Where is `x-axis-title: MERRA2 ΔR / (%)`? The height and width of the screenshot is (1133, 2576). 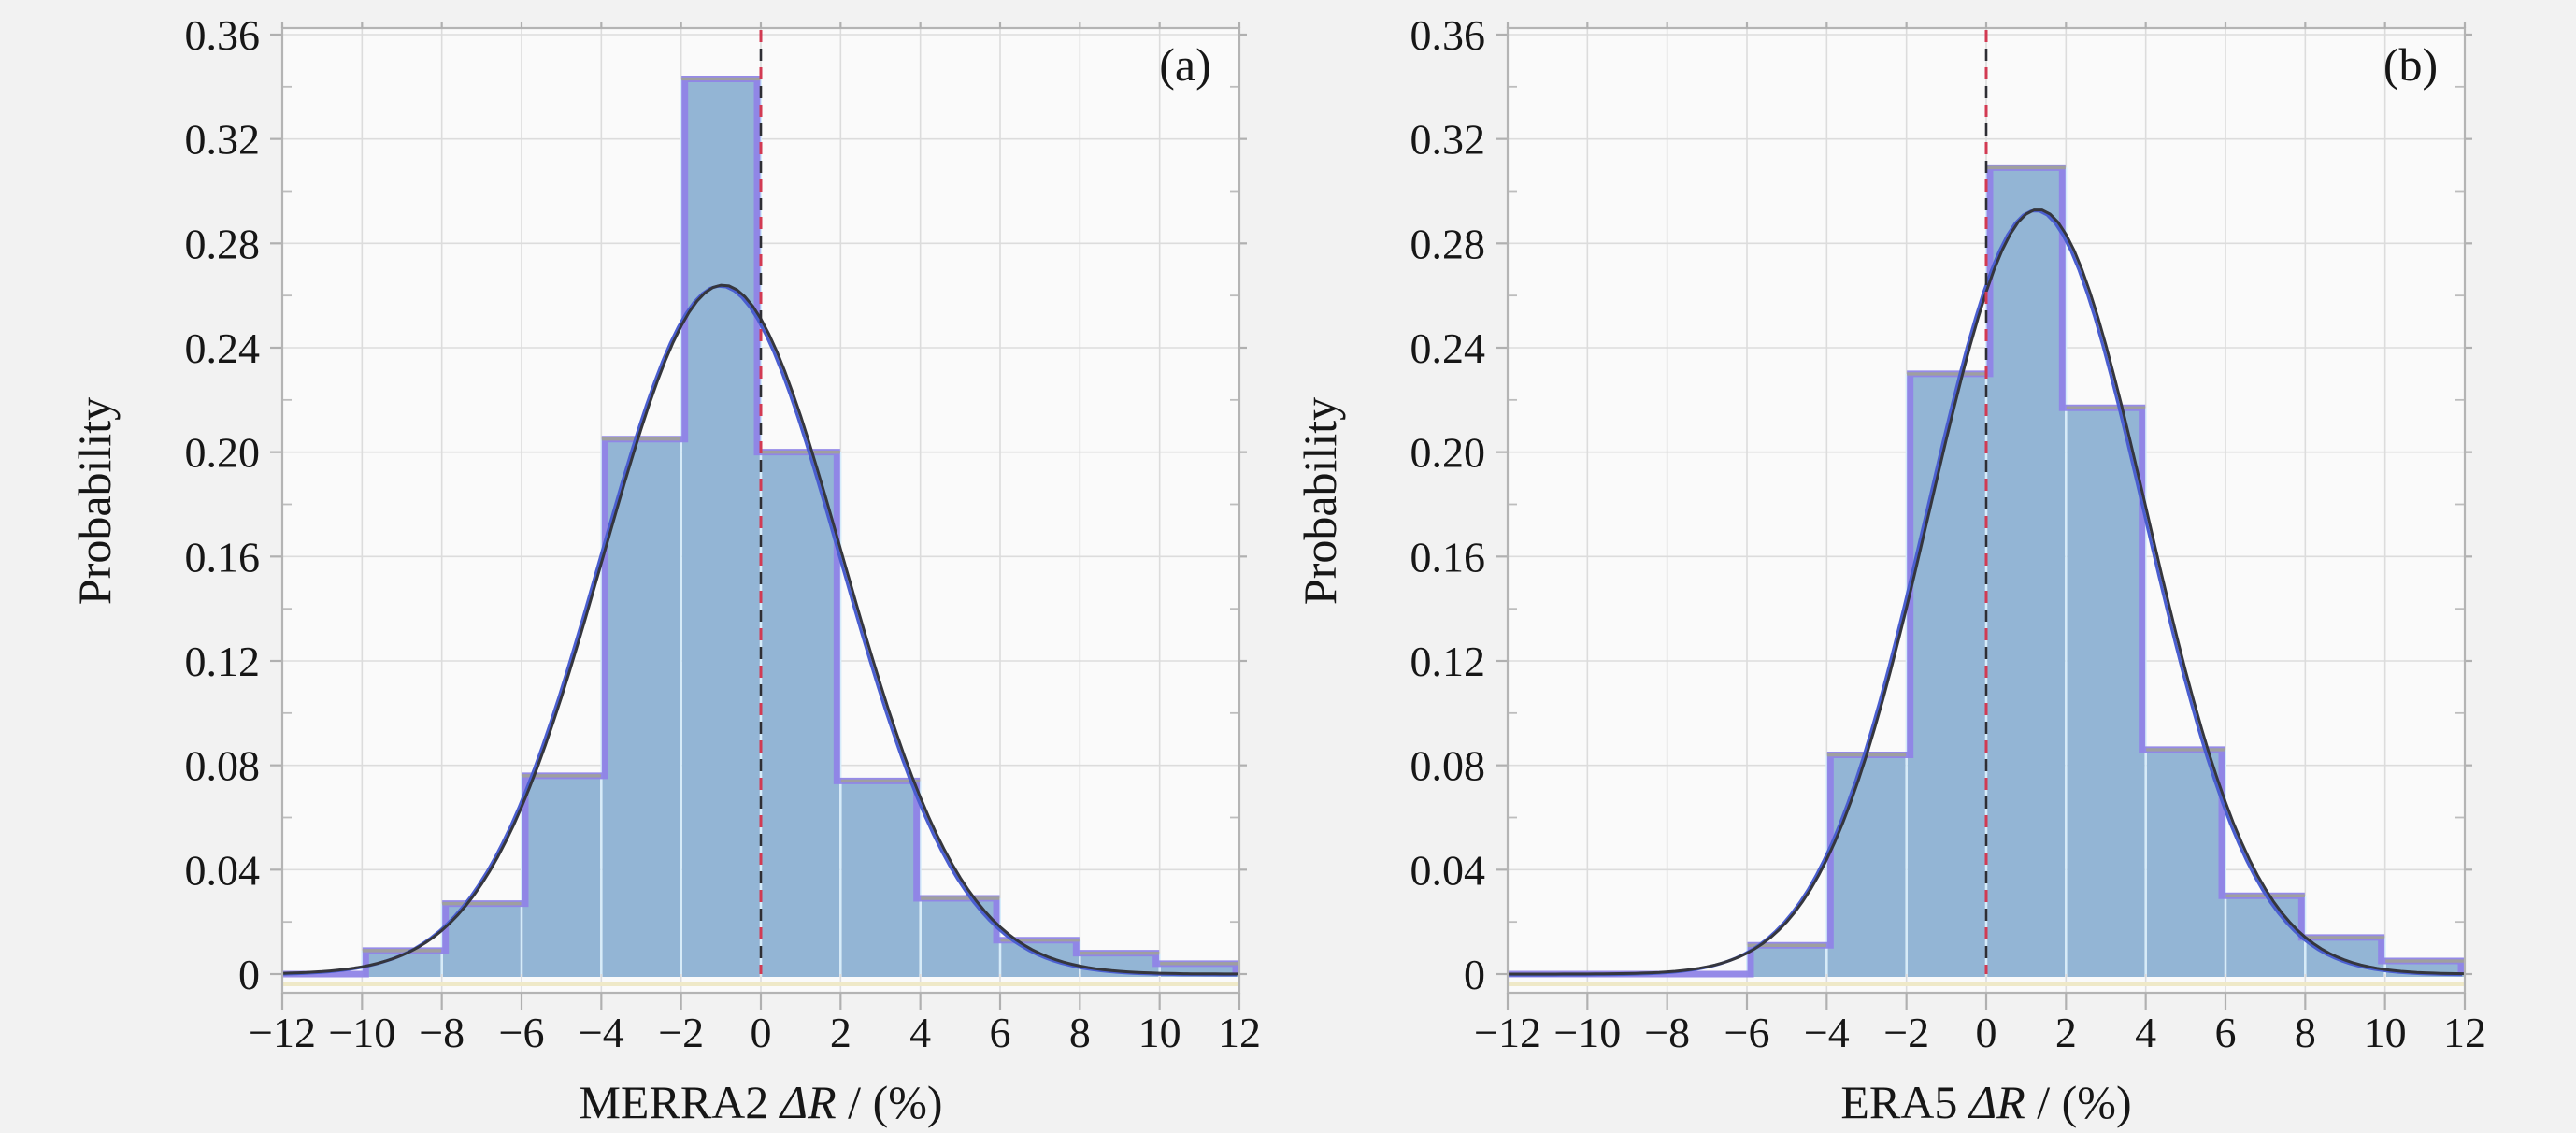 x-axis-title: MERRA2 ΔR / (%) is located at coordinates (760, 1102).